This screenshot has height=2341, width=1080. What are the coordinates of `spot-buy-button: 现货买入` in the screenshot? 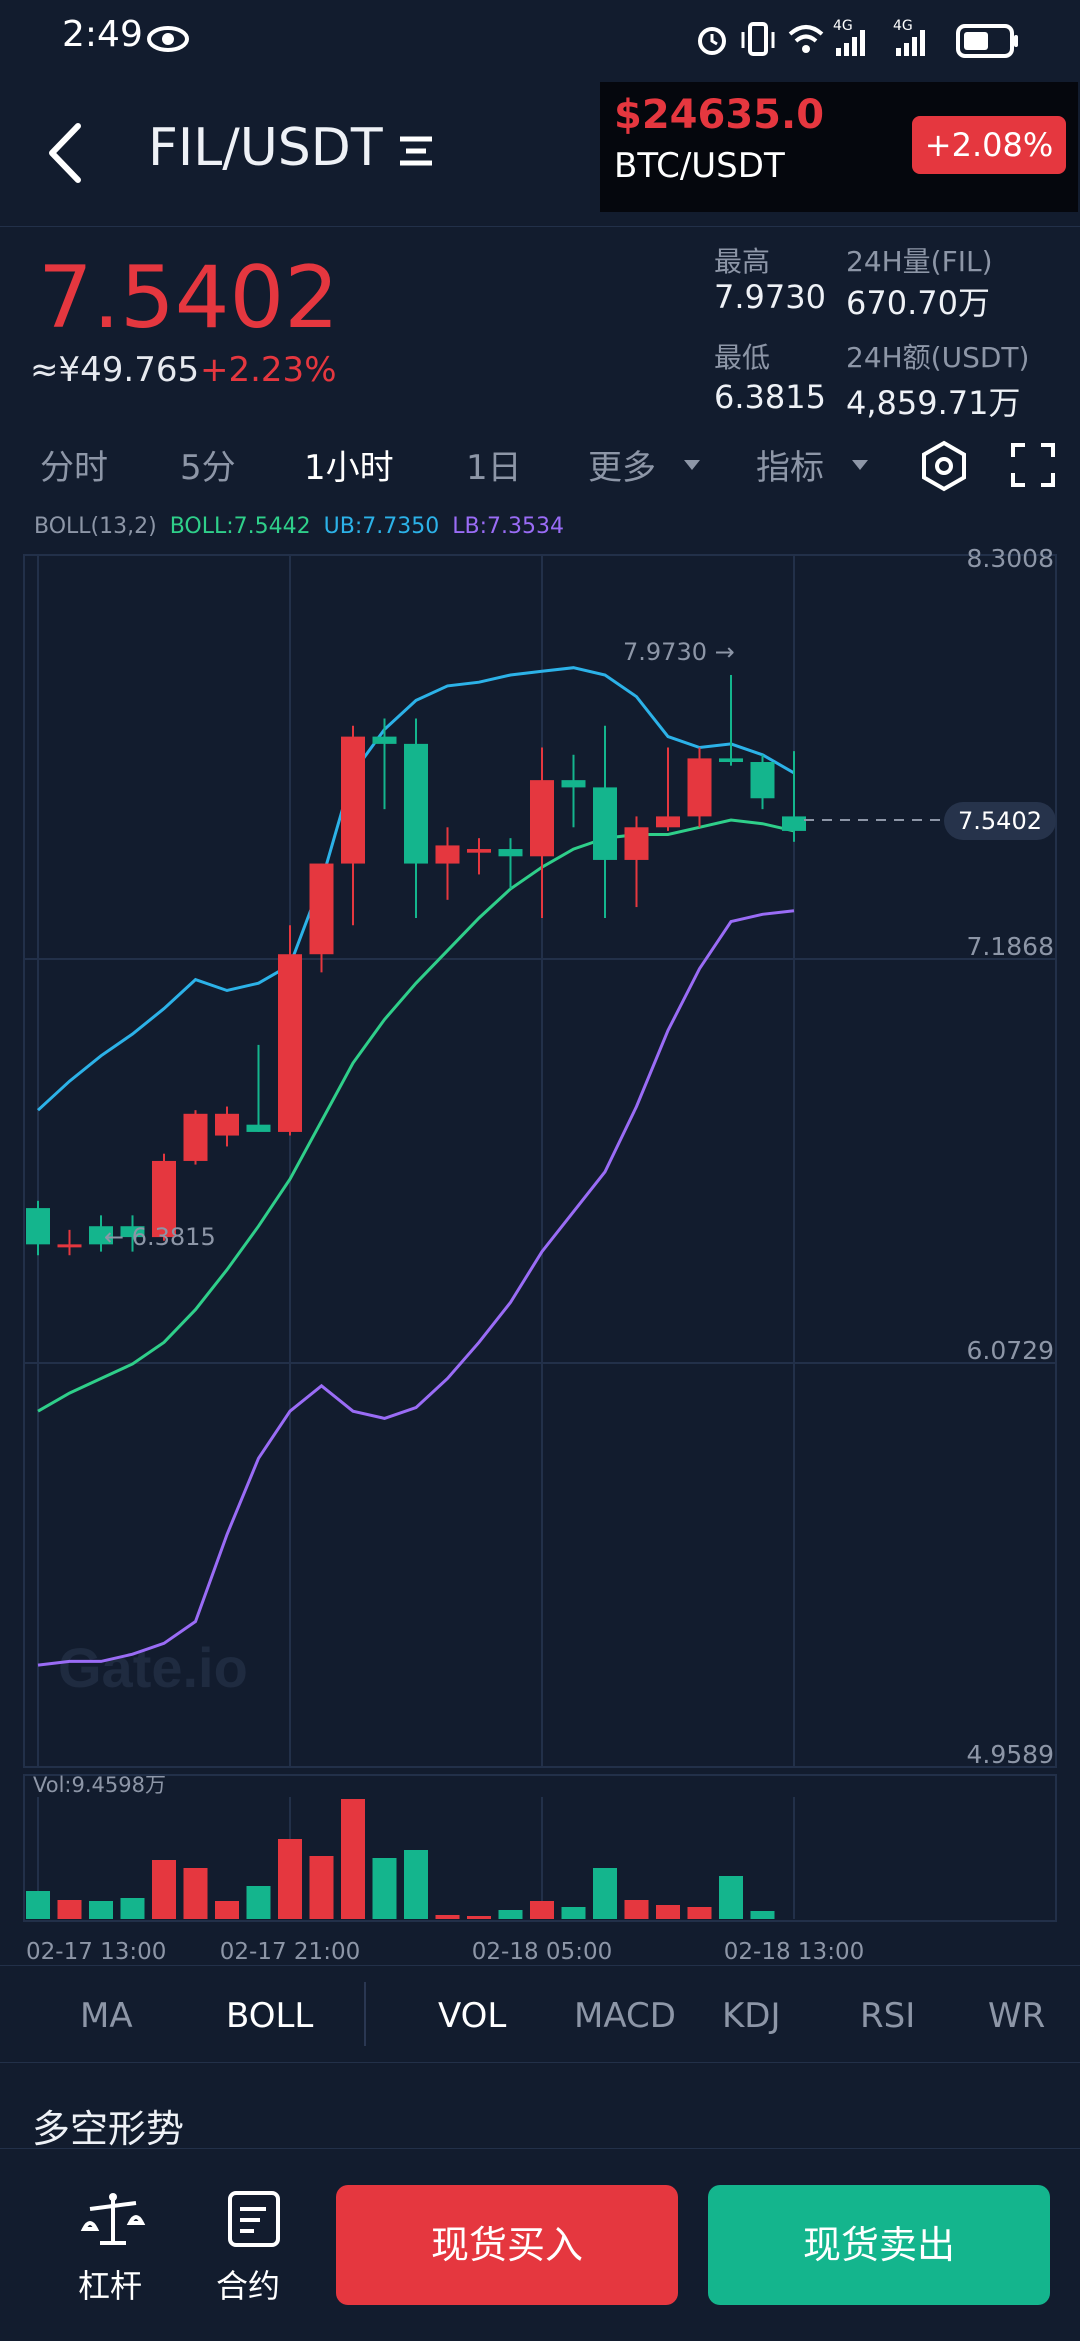 It's located at (507, 2245).